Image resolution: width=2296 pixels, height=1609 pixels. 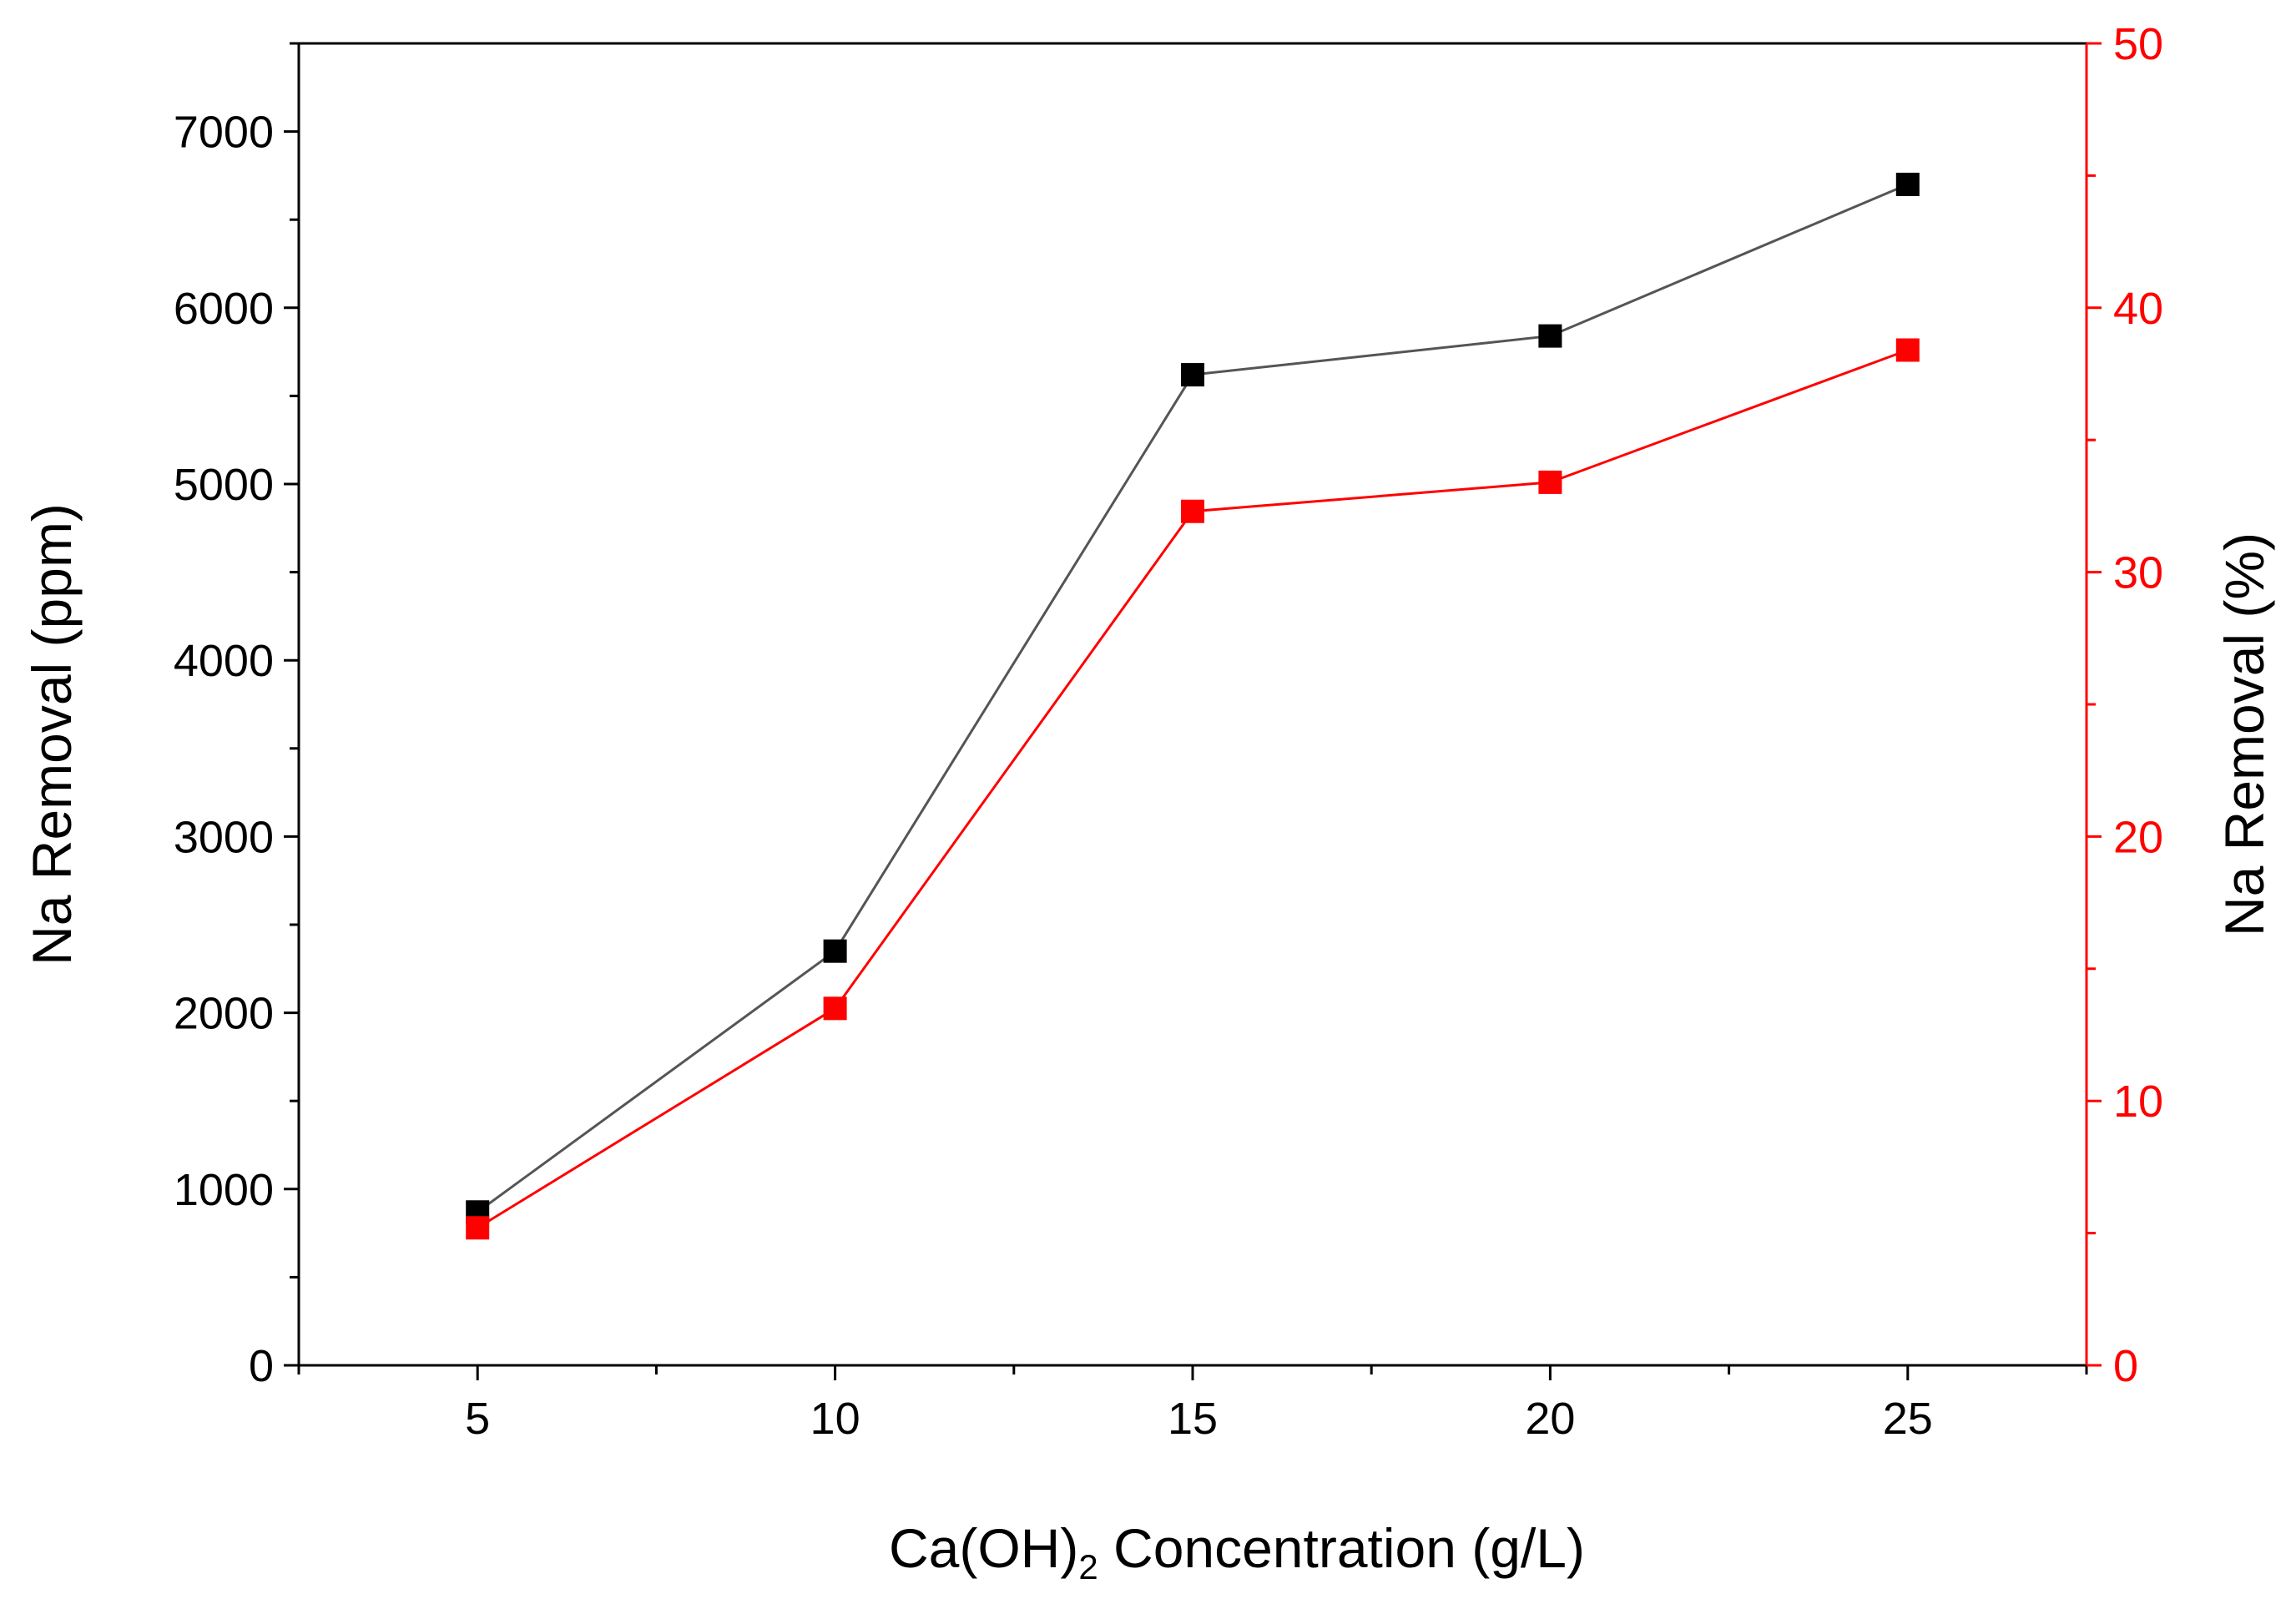 What do you see at coordinates (224, 661) in the screenshot?
I see `y-left-tick-label: 4000` at bounding box center [224, 661].